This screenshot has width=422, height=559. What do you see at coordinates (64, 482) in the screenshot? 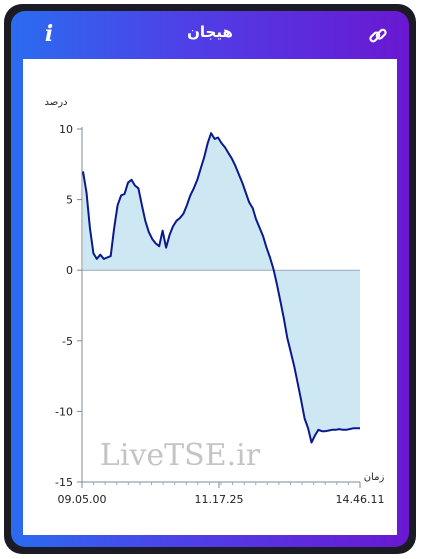
I see `y-tick-label: -15` at bounding box center [64, 482].